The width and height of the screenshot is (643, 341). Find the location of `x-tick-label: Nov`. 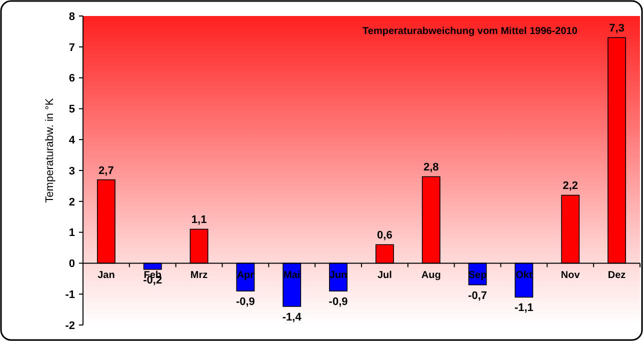

x-tick-label: Nov is located at coordinates (570, 276).